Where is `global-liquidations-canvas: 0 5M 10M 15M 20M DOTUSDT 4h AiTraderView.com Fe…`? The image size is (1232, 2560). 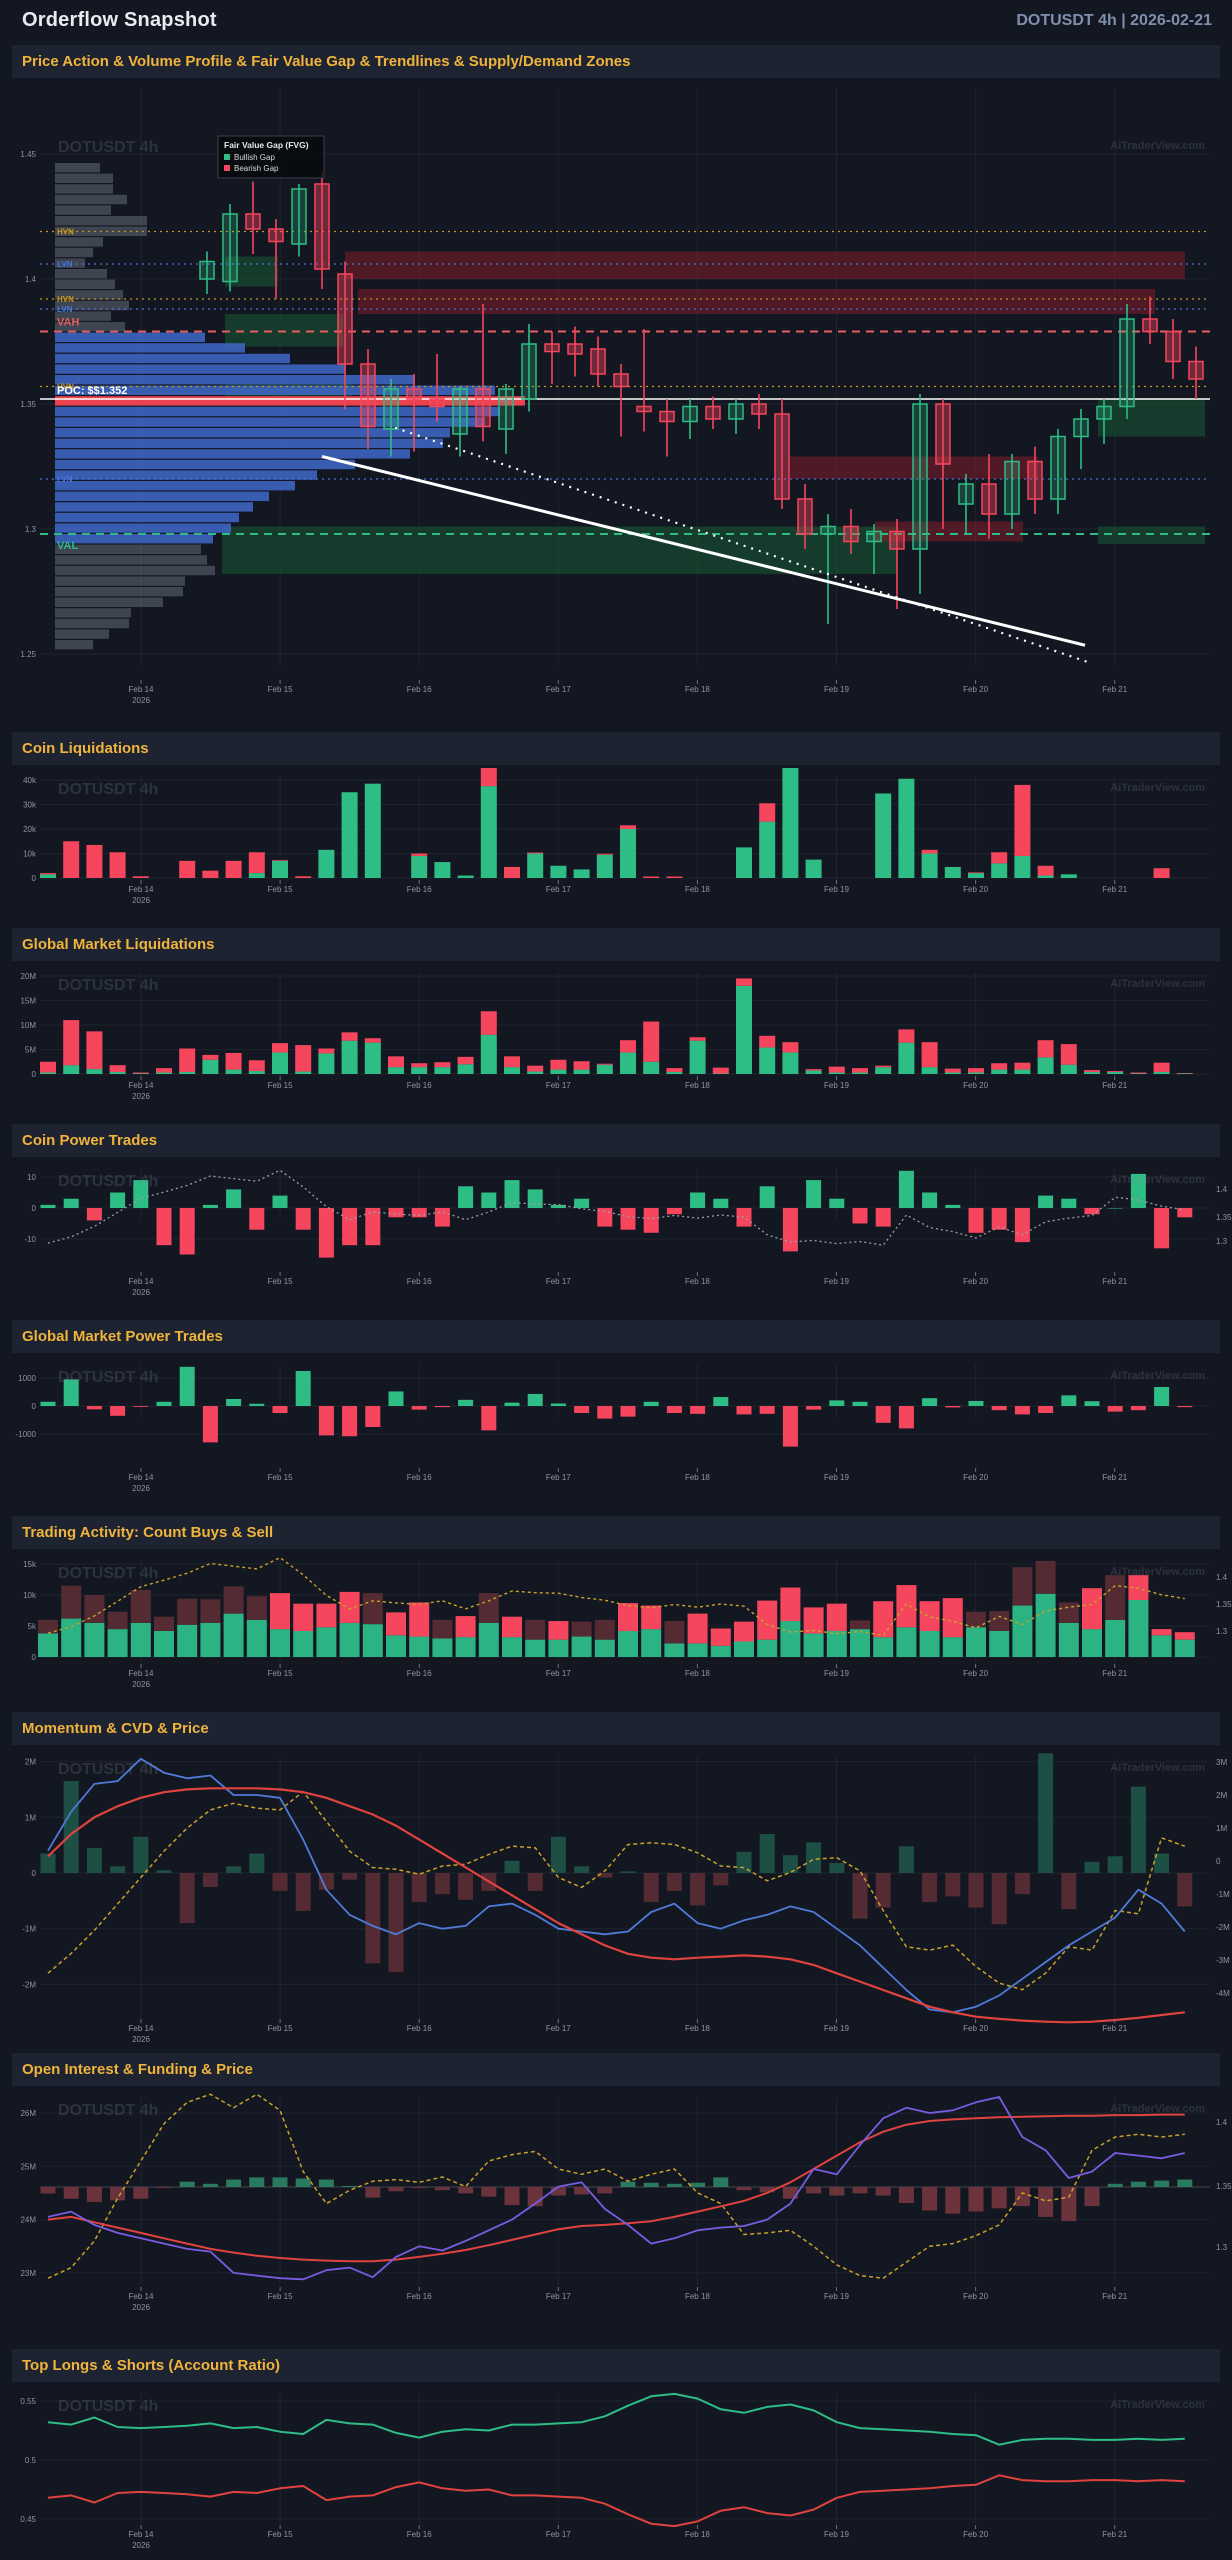 global-liquidations-canvas: 0 5M 10M 15M 20M DOTUSDT 4h AiTraderView.com Fe… is located at coordinates (616, 1039).